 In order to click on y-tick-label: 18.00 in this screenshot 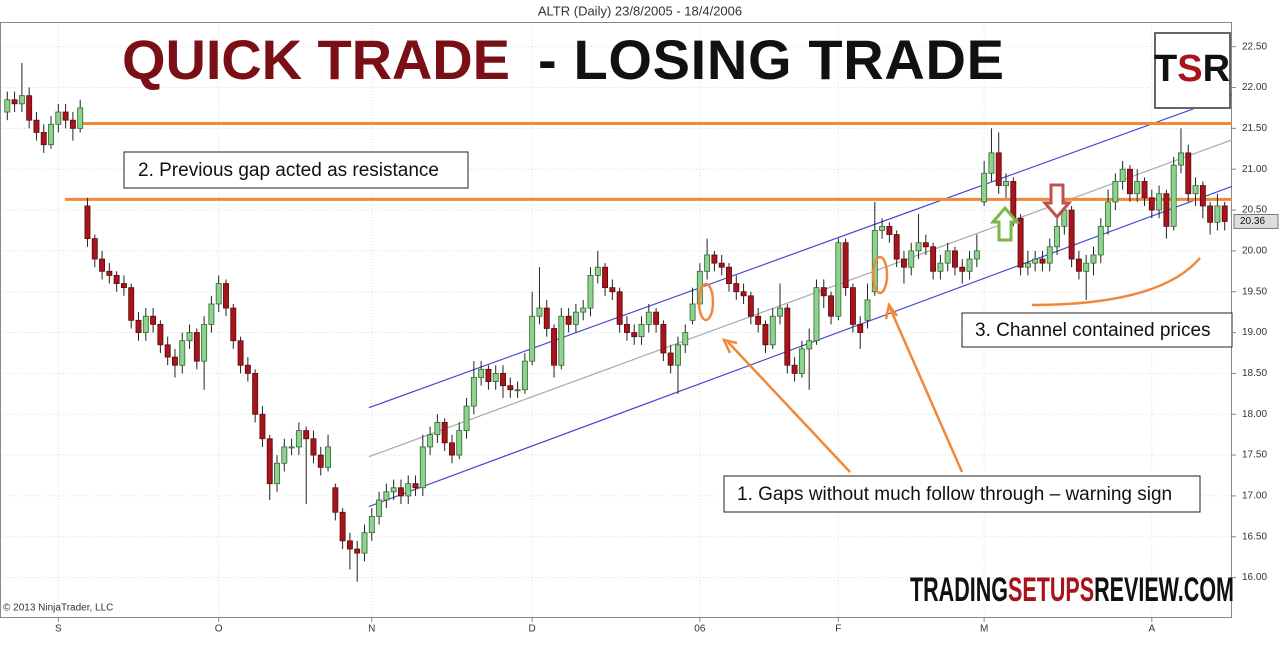, I will do `click(1254, 414)`.